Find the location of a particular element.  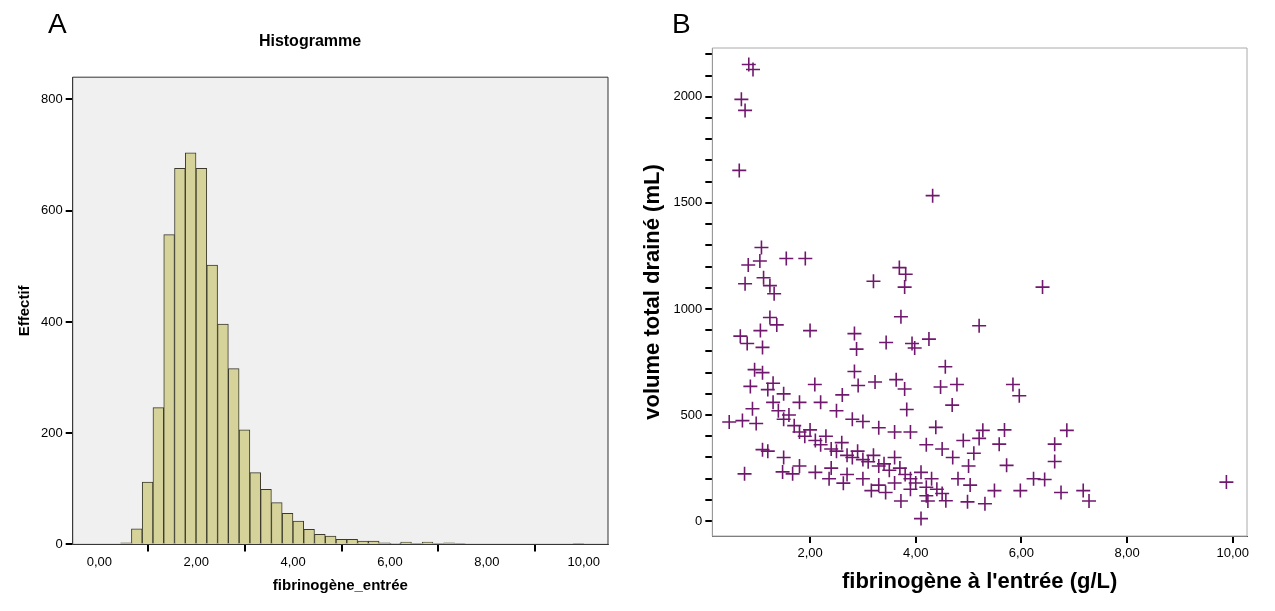

text: B is located at coordinates (681, 24).